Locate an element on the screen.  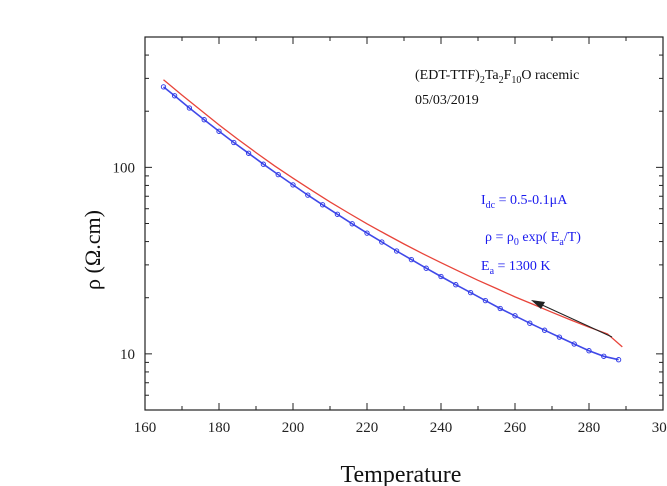
current-annotation: Idc = 0.5-0.1μA is located at coordinates (524, 202).